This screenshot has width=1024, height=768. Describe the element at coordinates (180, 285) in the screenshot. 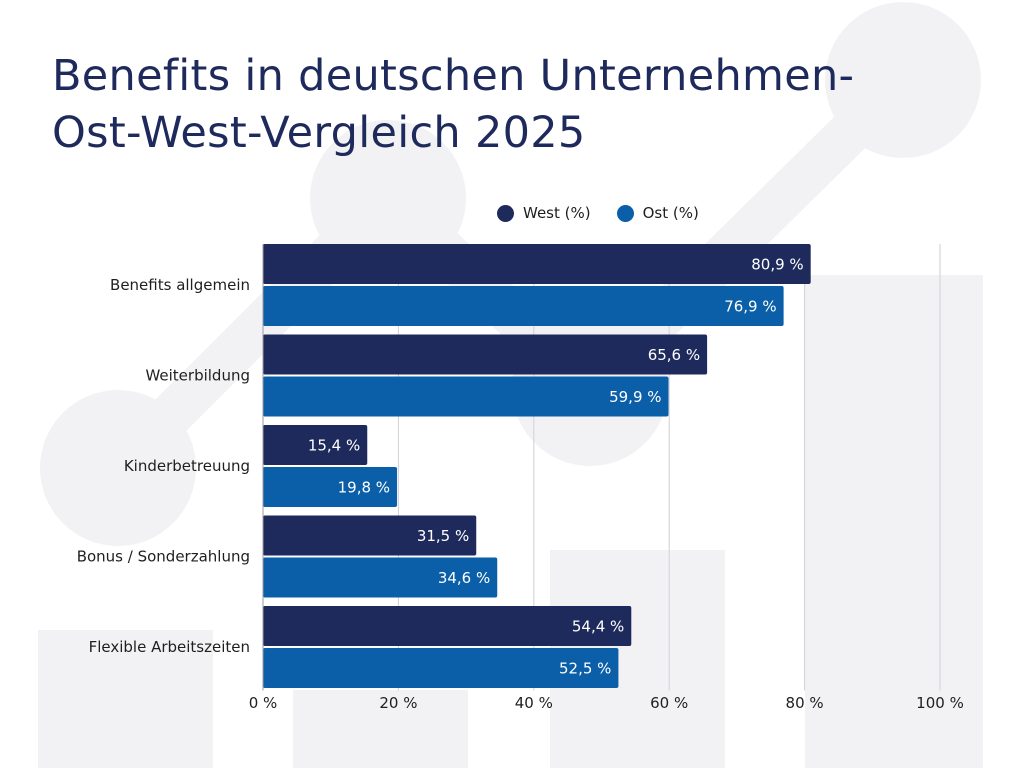

I see `category-label: Benefits allgemein` at that location.